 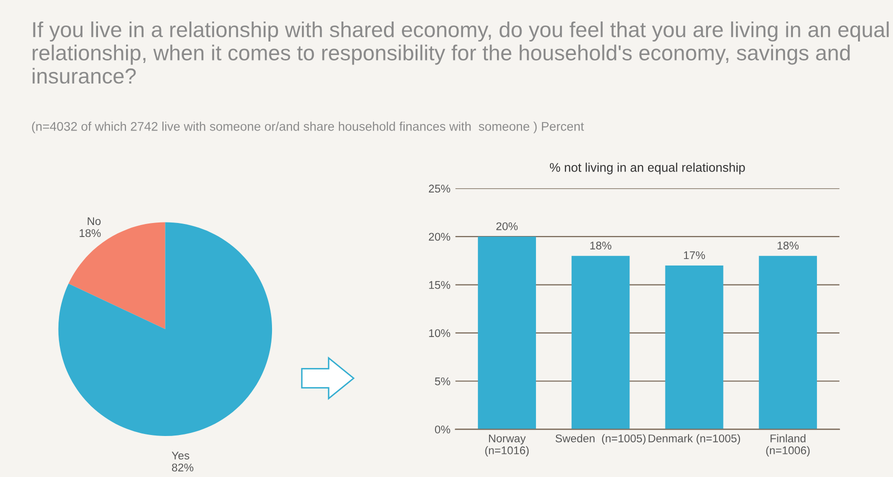 What do you see at coordinates (460, 52) in the screenshot?
I see `text: If you live in a relationship with shared economy, do you feel that you are living in an equal relationship, when it comes to responsibility for the household's economy, savings and insurance?` at bounding box center [460, 52].